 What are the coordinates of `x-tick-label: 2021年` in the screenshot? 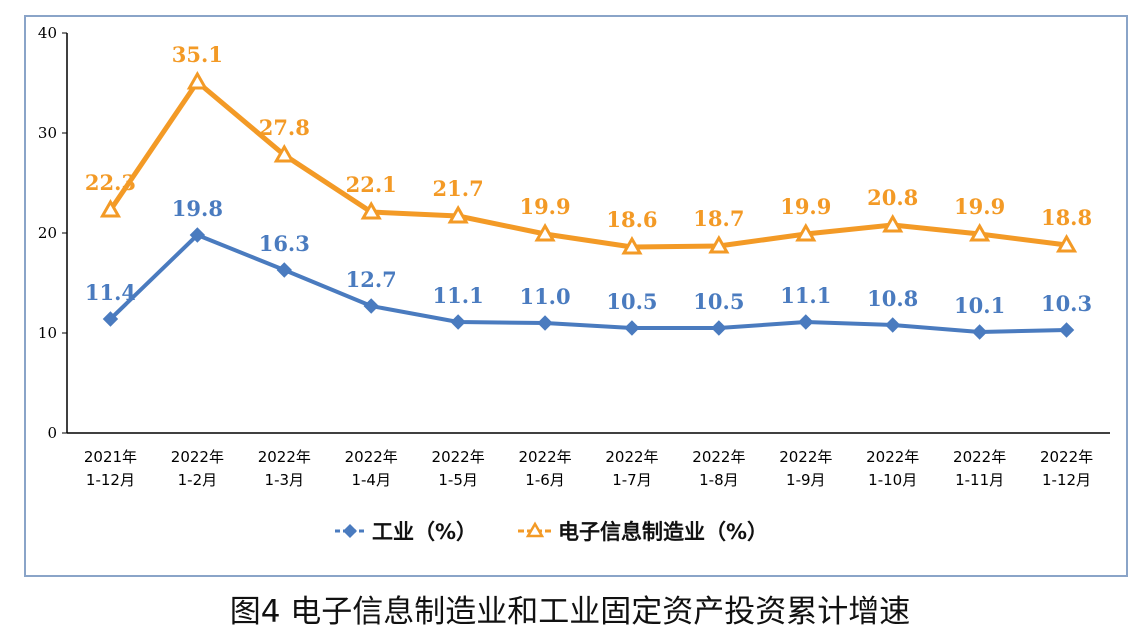 It's located at (110, 457).